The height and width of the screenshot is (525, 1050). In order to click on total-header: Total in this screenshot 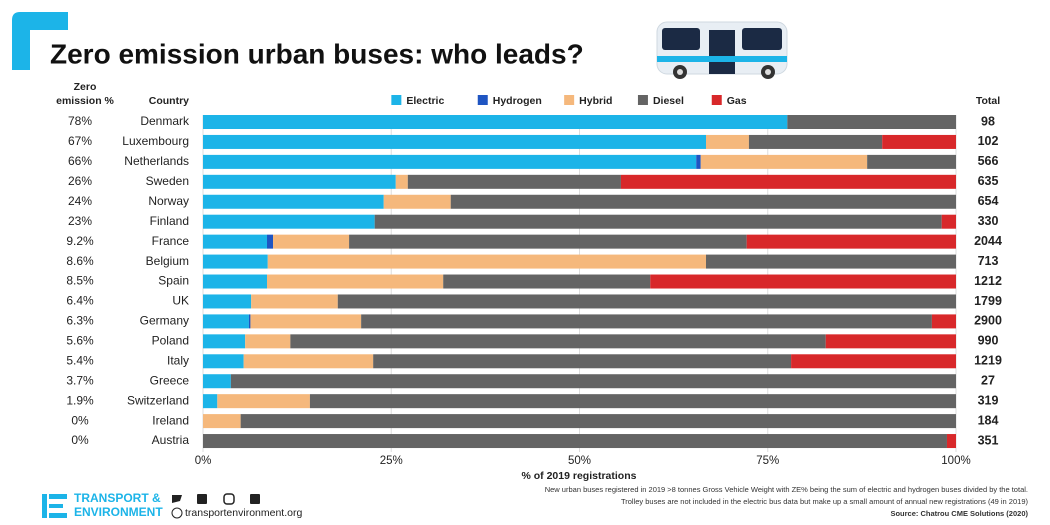, I will do `click(988, 101)`.